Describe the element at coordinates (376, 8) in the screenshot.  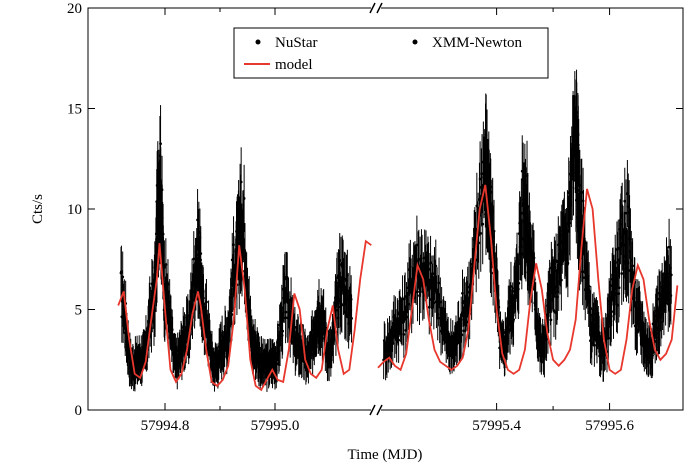
I see `axis-break-top` at that location.